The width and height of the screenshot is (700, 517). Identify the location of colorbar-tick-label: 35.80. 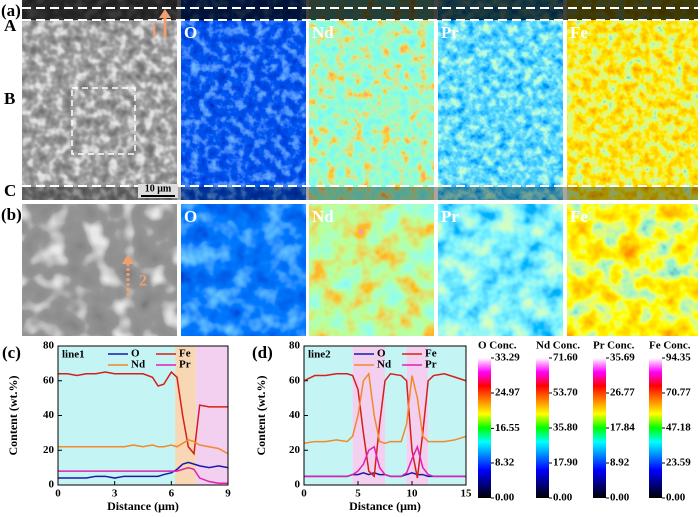
(565, 428).